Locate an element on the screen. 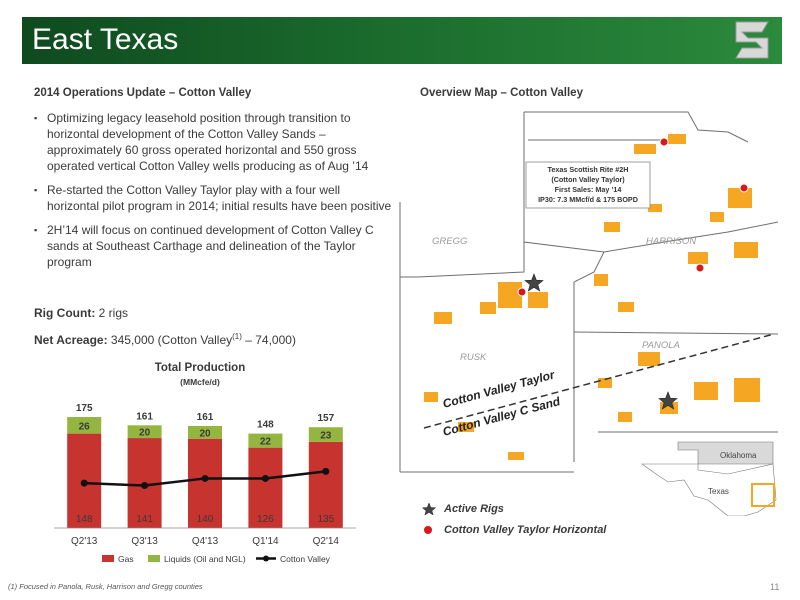 This screenshot has height=600, width=800. legend-label: Cotton Valley Taylor Horizontal is located at coordinates (525, 530).